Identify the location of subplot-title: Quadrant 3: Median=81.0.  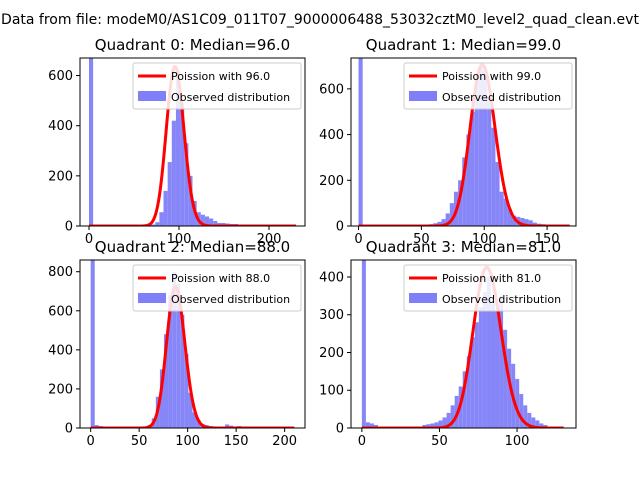
(463, 247).